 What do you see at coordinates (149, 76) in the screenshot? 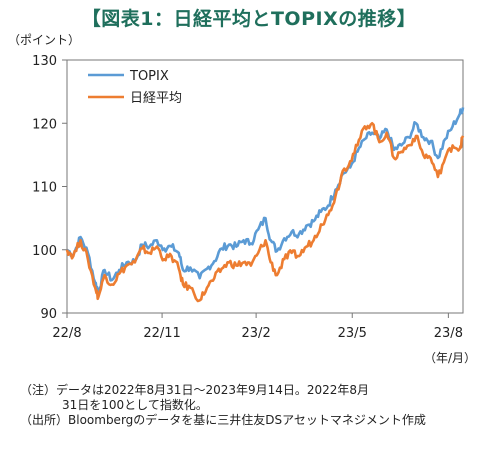
I see `legend-label: TOPIX` at bounding box center [149, 76].